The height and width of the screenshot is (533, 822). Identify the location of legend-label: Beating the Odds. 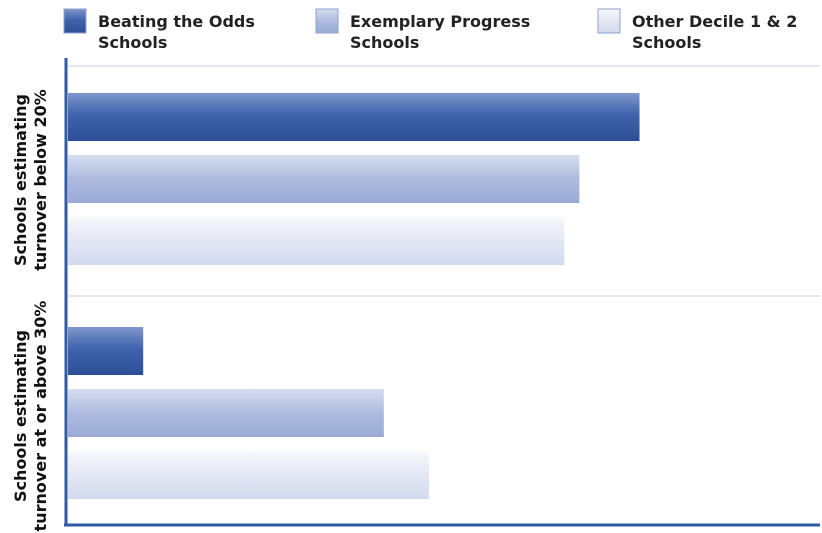
(176, 21).